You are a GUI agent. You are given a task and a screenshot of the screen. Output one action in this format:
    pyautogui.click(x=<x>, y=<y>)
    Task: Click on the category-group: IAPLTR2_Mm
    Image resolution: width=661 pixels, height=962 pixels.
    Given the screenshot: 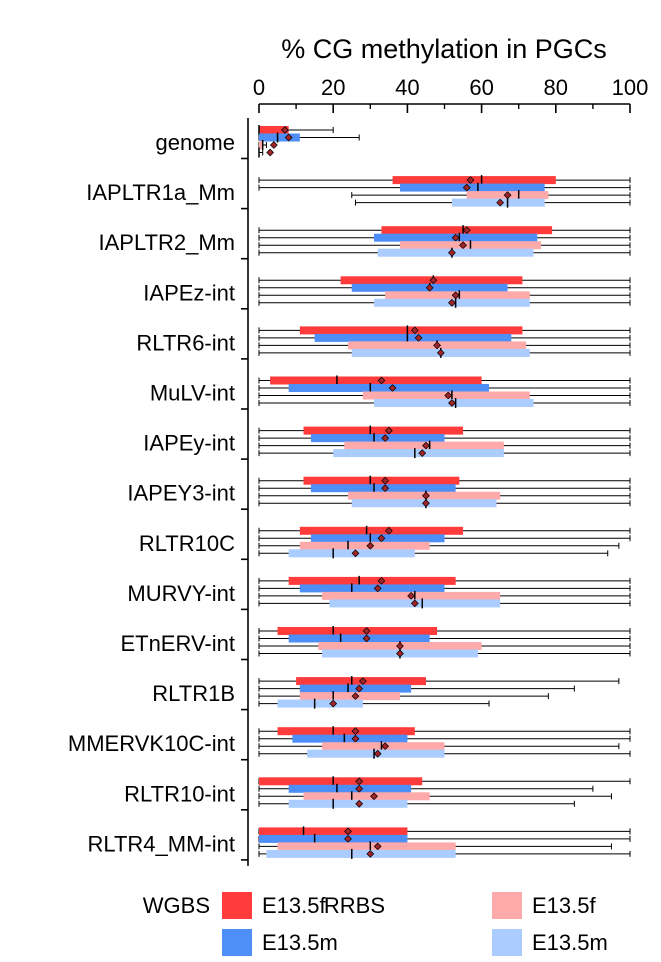 What is the action you would take?
    pyautogui.click(x=364, y=242)
    